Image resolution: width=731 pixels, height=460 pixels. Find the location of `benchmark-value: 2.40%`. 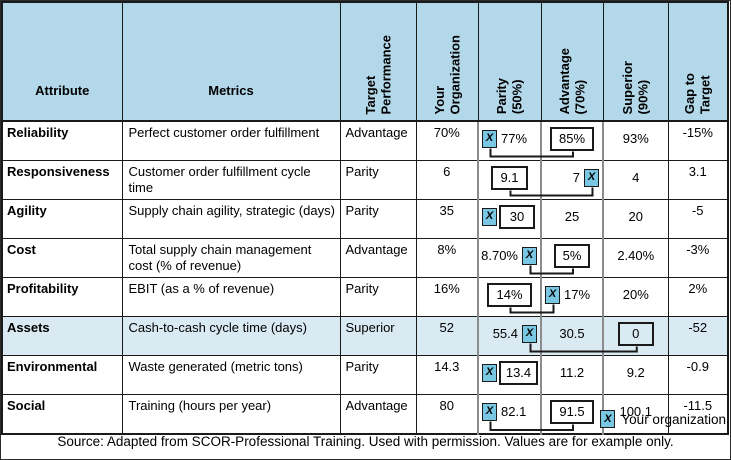

benchmark-value: 2.40% is located at coordinates (636, 255).